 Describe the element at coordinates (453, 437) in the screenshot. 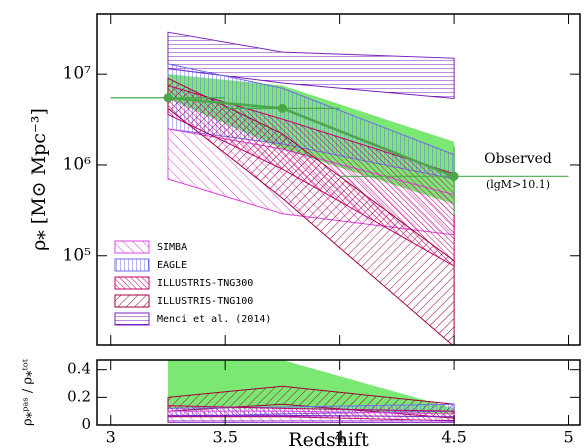

I see `x-tick-label: 4.5` at that location.